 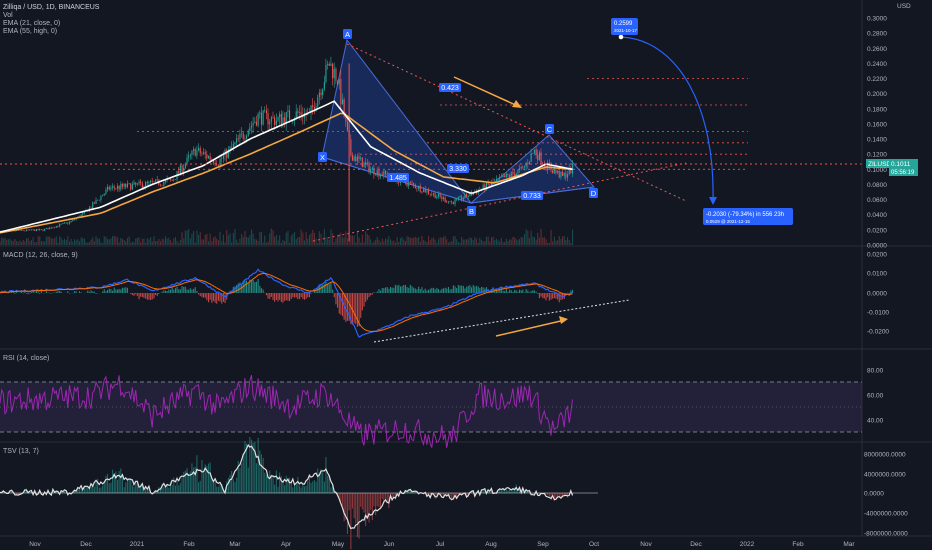 What do you see at coordinates (286, 303) in the screenshot?
I see `macd-line` at bounding box center [286, 303].